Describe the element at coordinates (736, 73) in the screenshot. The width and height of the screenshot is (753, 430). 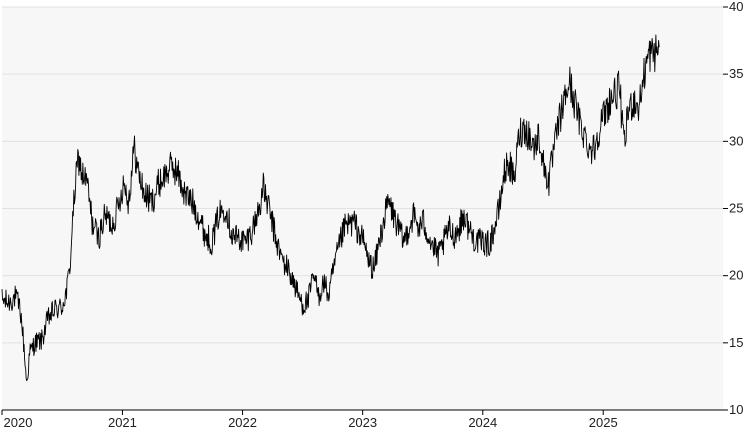
I see `y-tick-label: 35` at that location.